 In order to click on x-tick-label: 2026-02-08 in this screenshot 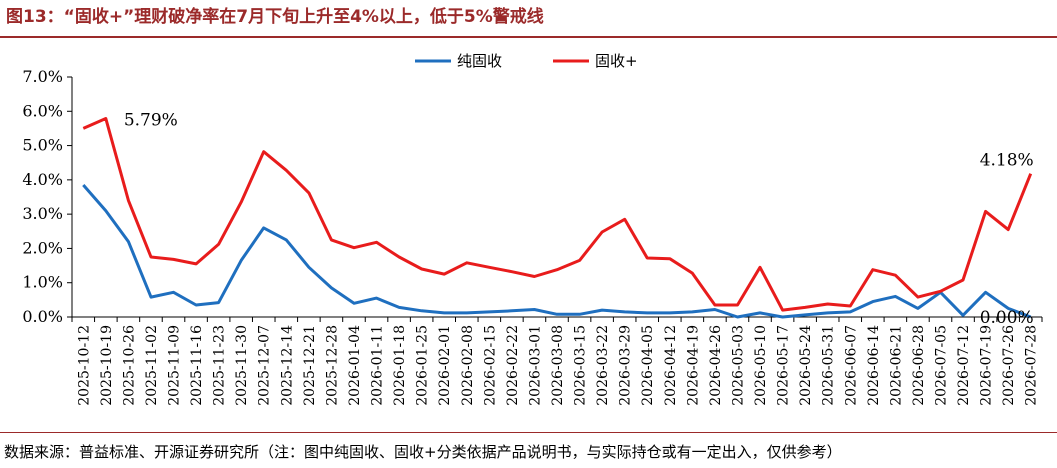, I will do `click(468, 365)`.